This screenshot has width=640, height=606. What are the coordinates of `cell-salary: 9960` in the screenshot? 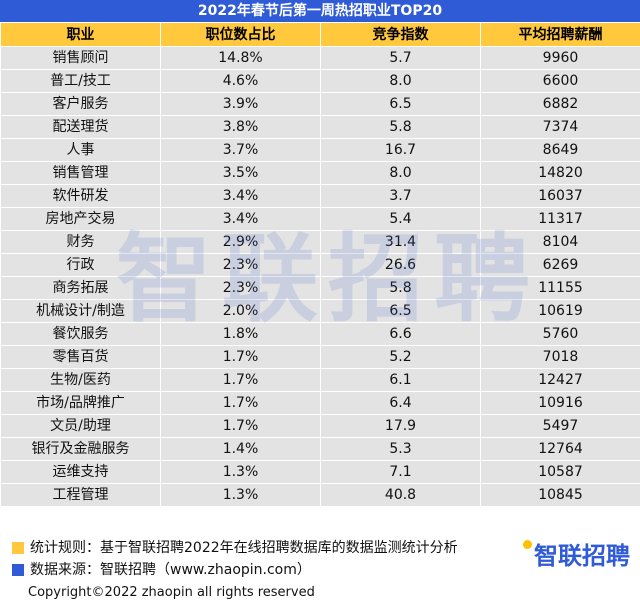 It's located at (560, 58).